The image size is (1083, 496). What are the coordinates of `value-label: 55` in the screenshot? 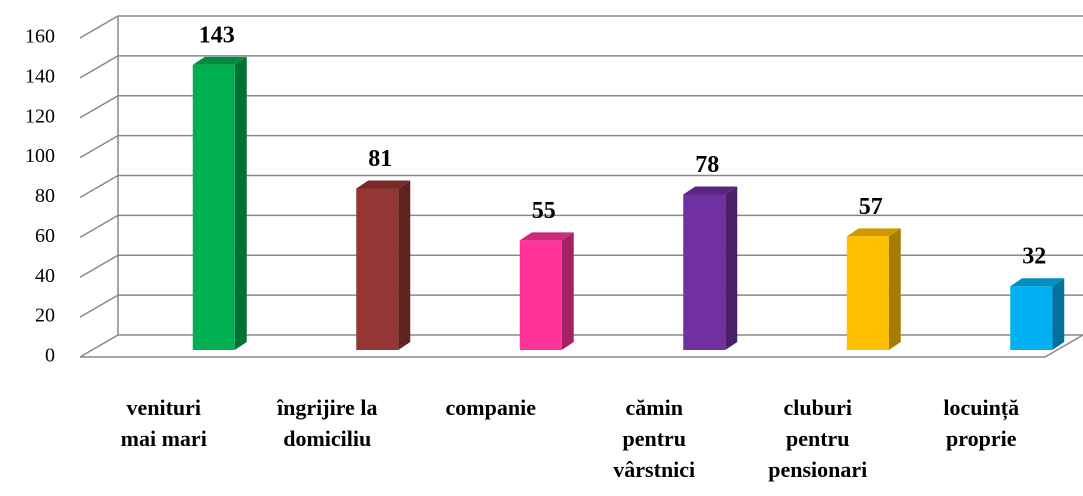 It's located at (544, 211).